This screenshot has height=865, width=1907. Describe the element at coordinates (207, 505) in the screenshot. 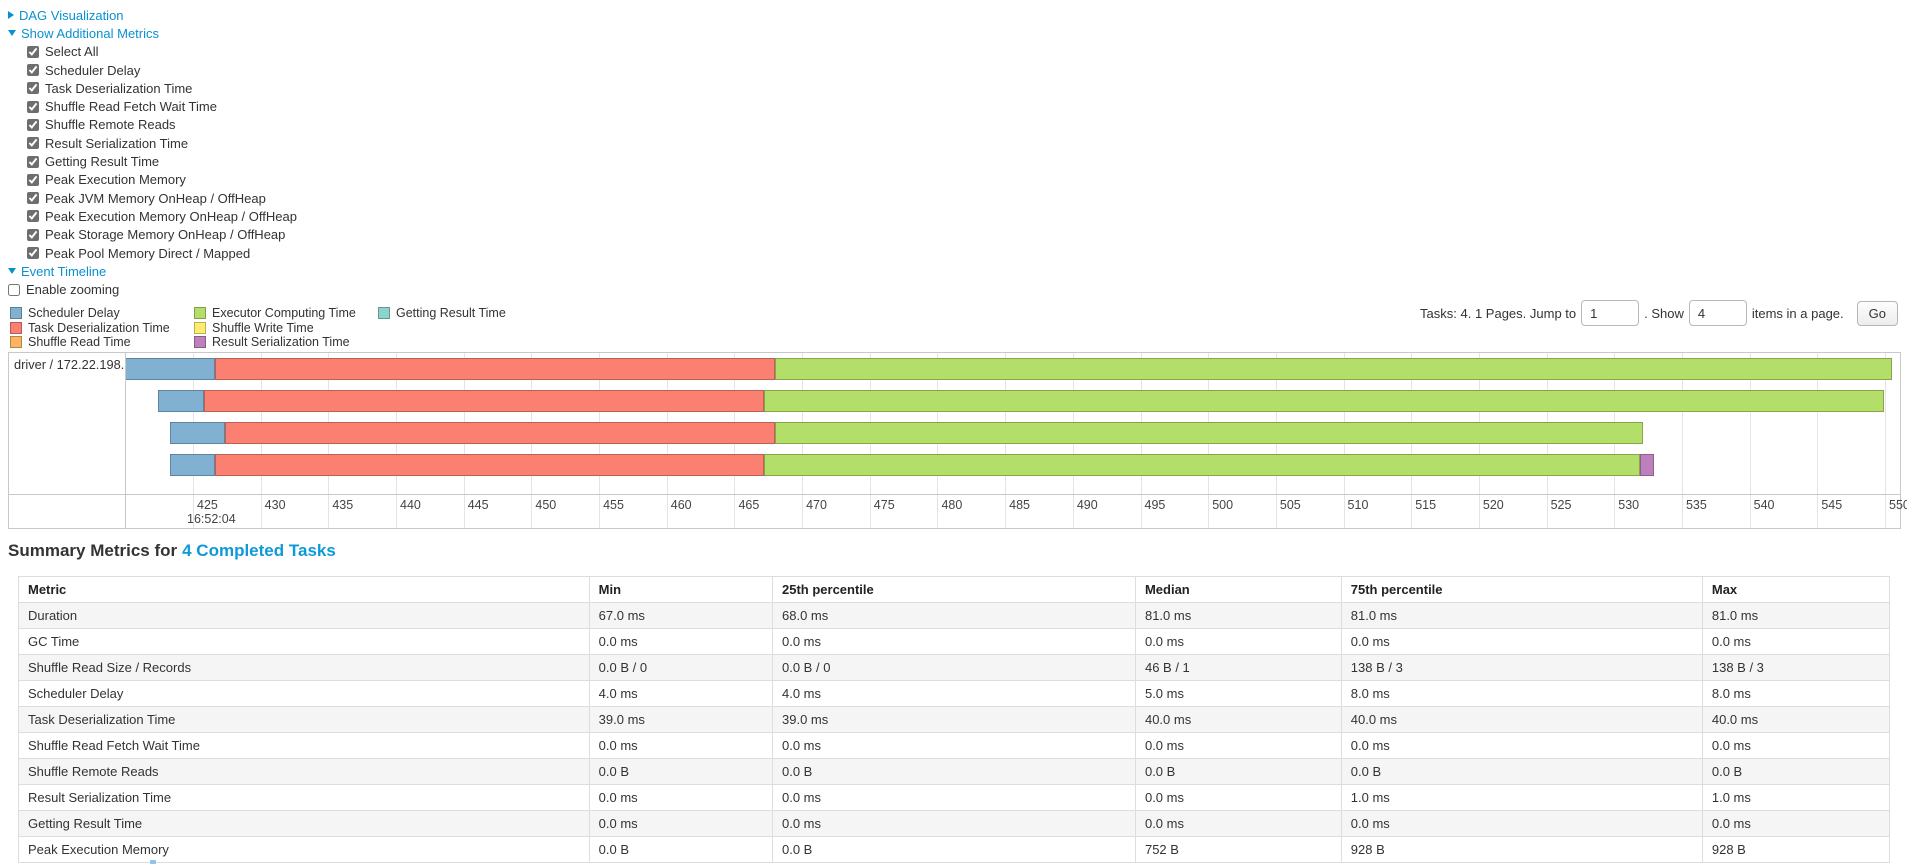

I see `axis-tick-label: 425` at that location.